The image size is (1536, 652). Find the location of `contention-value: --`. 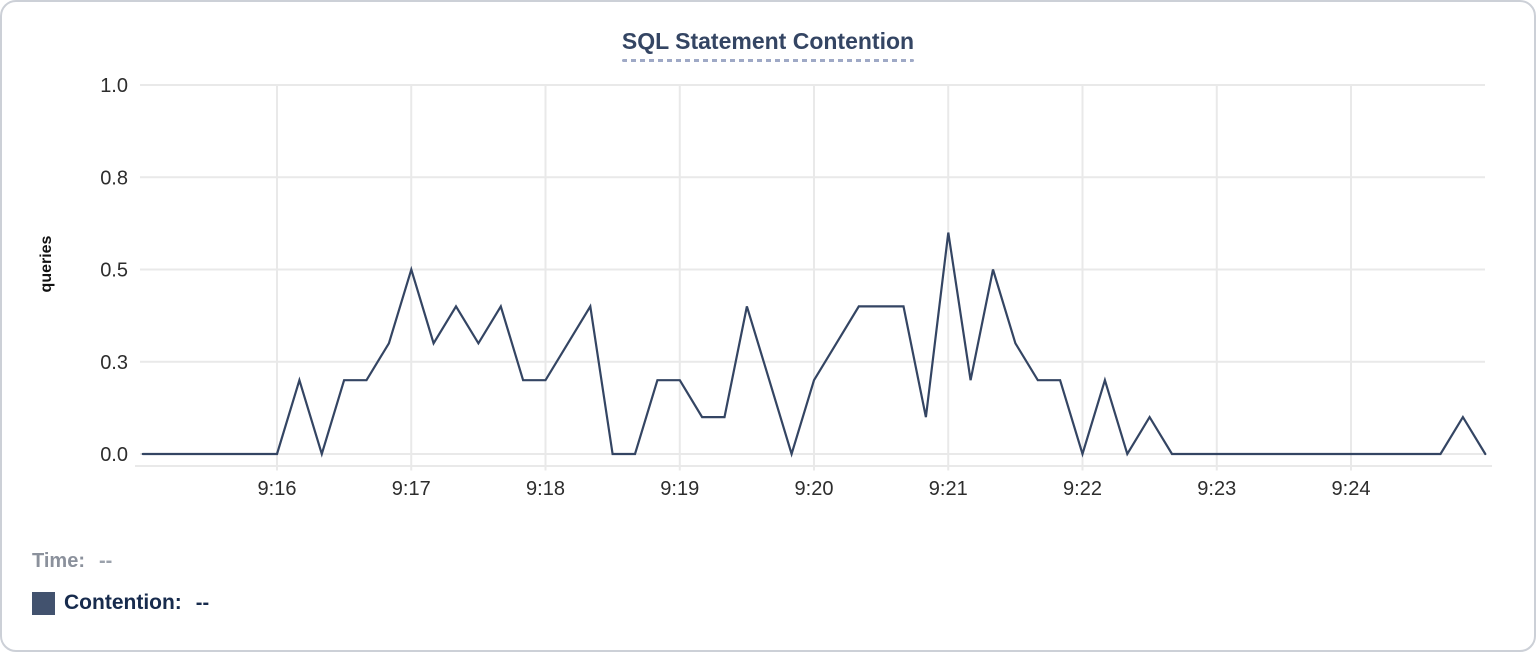

contention-value: -- is located at coordinates (202, 602).